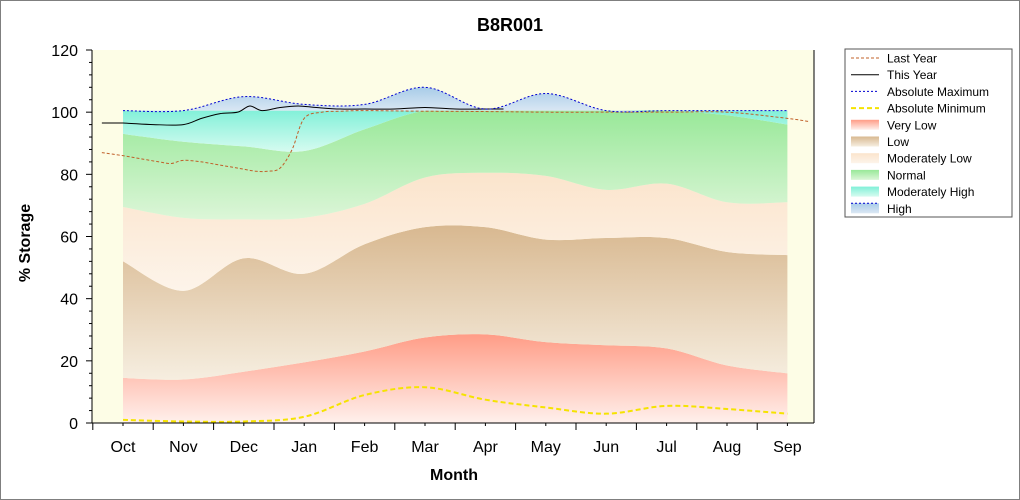 This screenshot has height=500, width=1020. What do you see at coordinates (929, 159) in the screenshot?
I see `legend-label-moderately-low: Moderately Low` at bounding box center [929, 159].